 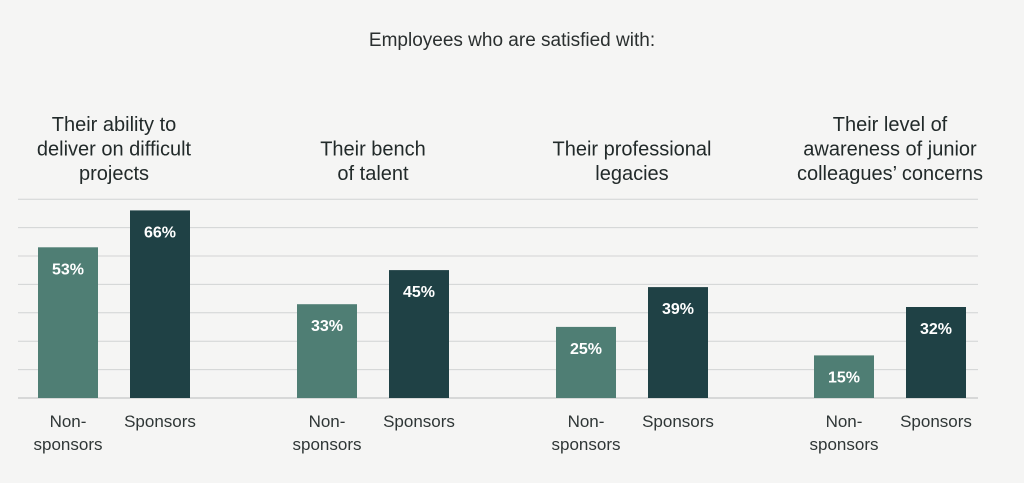 What do you see at coordinates (68, 269) in the screenshot?
I see `data-label: 53%` at bounding box center [68, 269].